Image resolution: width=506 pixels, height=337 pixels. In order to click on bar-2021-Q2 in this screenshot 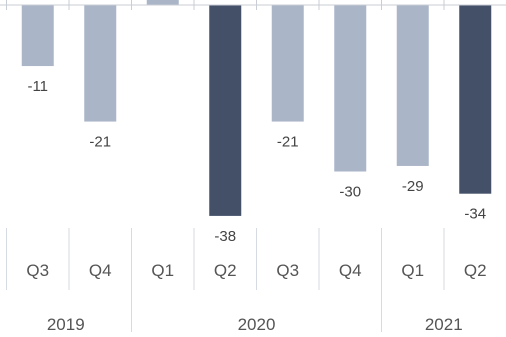, I will do `click(475, 99)`.